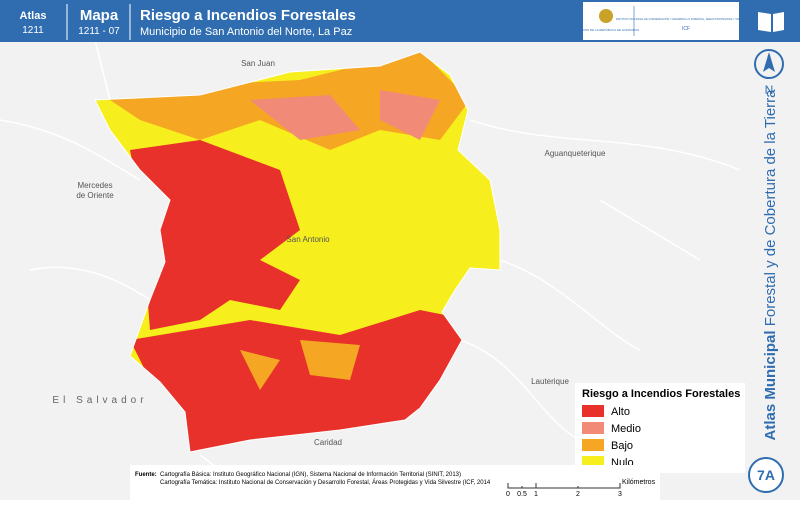 This screenshot has height=505, width=800. What do you see at coordinates (328, 442) in the screenshot?
I see `place-label: Caridad` at bounding box center [328, 442].